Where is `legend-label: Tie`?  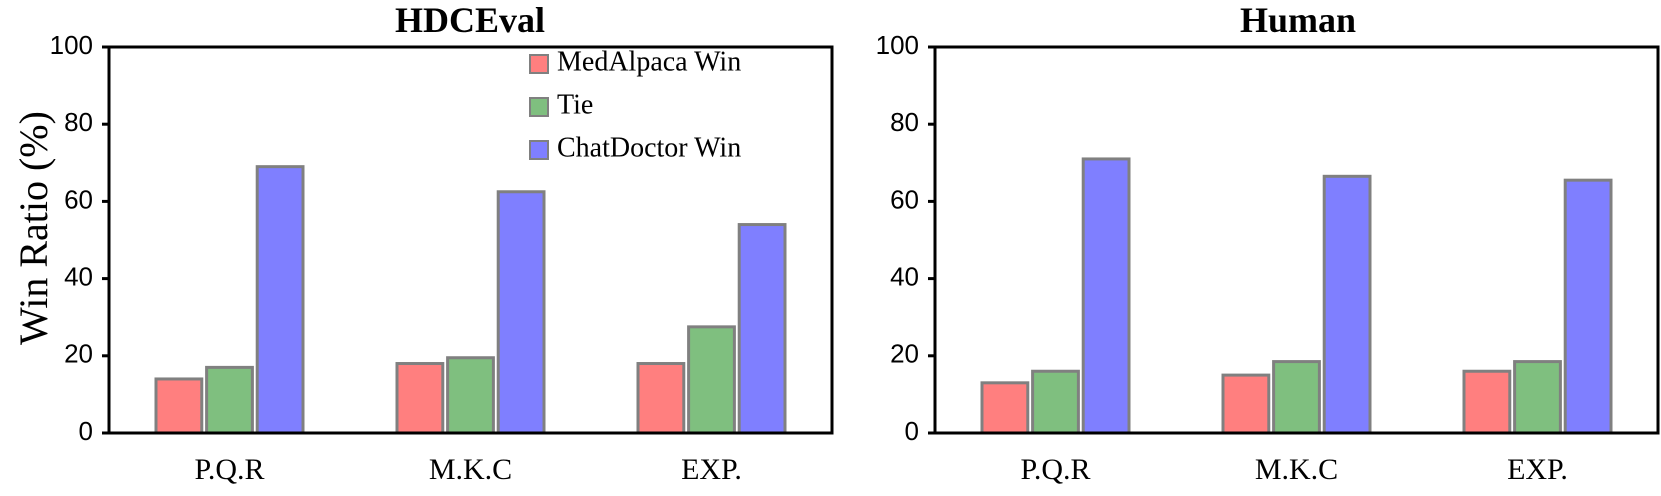 legend-label: Tie is located at coordinates (575, 104).